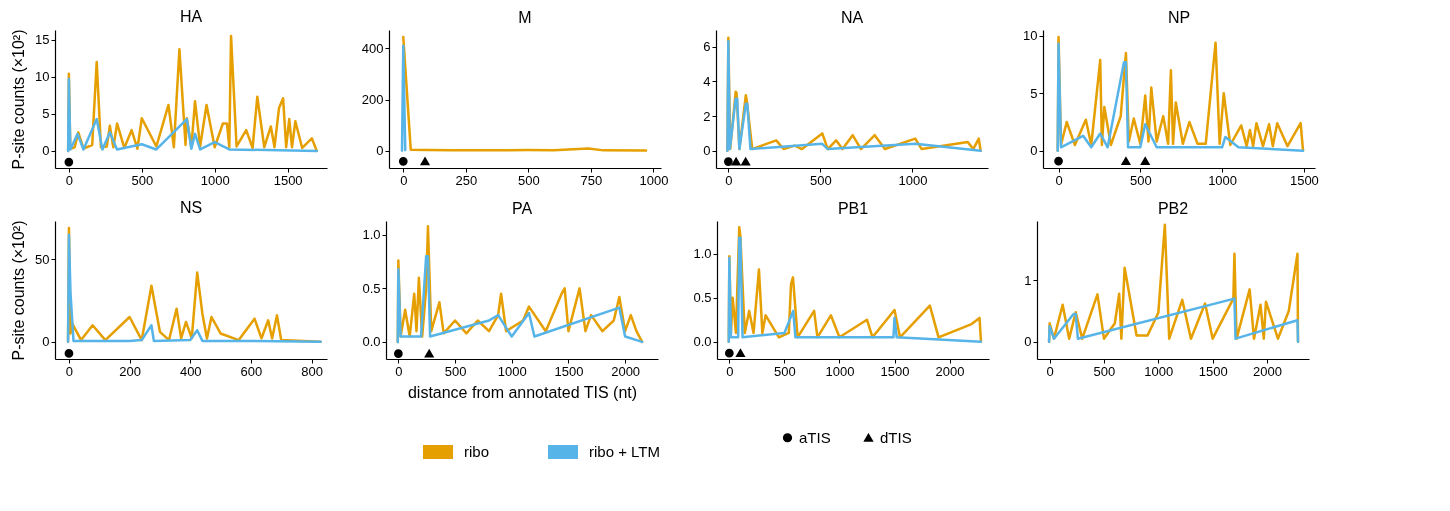  I want to click on x-tick-label: 250, so click(466, 180).